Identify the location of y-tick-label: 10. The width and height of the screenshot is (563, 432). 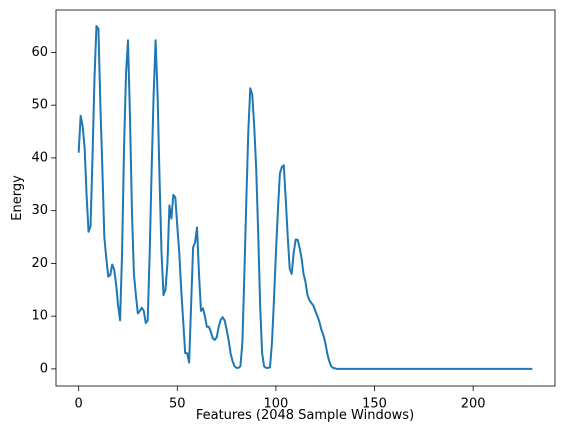
(39, 316).